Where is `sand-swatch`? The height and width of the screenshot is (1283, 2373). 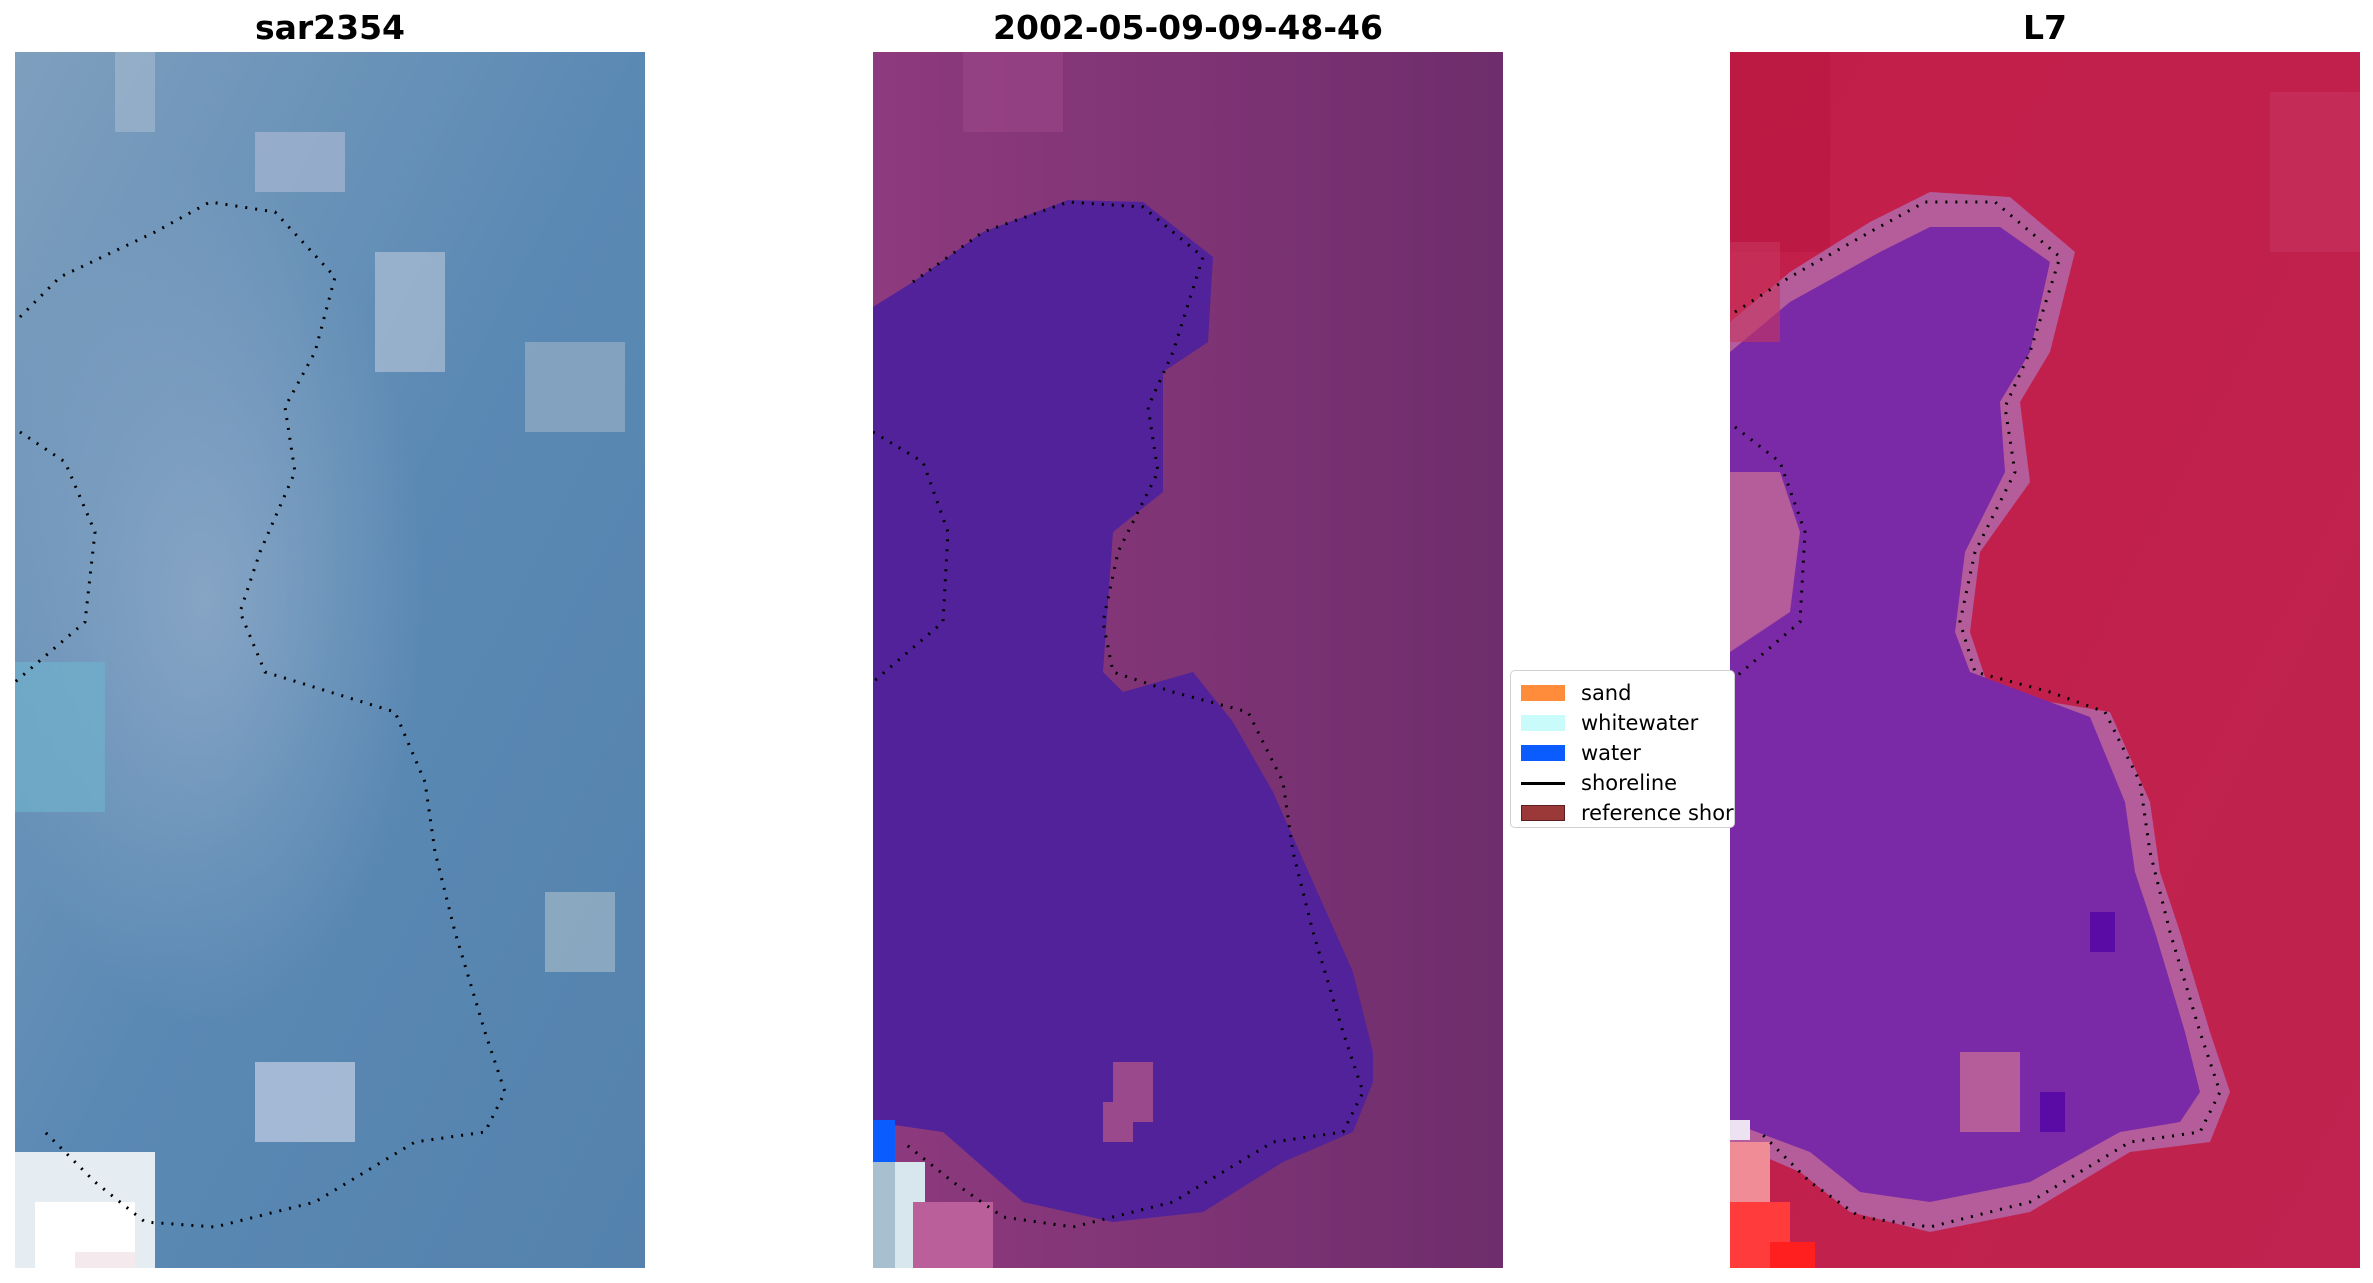 sand-swatch is located at coordinates (1543, 693).